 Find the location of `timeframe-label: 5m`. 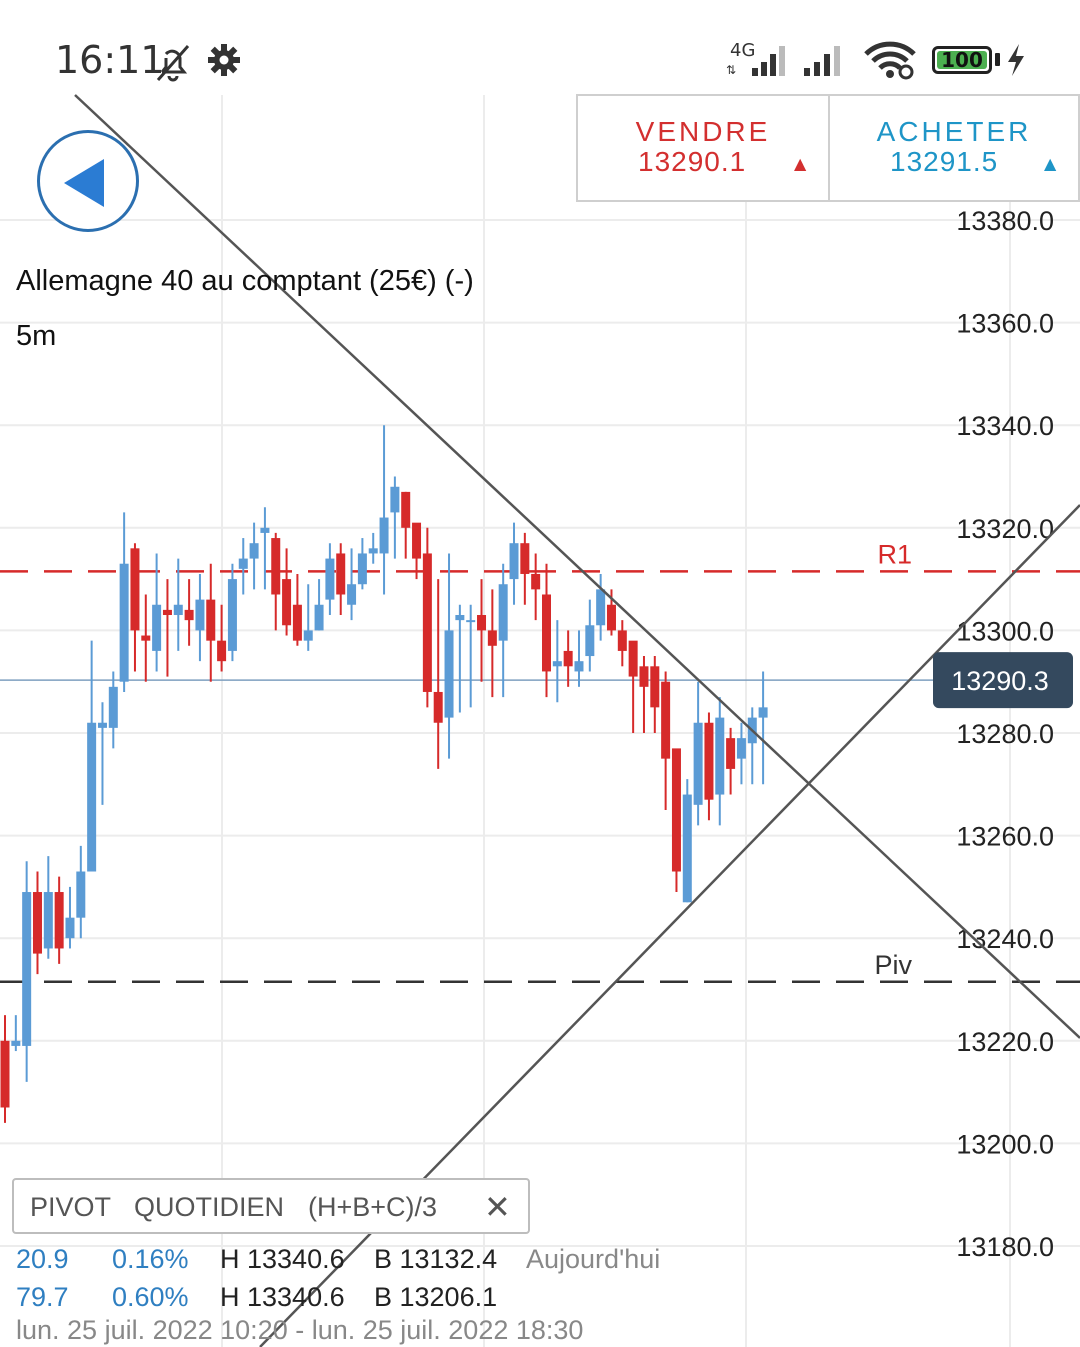

timeframe-label: 5m is located at coordinates (36, 336).